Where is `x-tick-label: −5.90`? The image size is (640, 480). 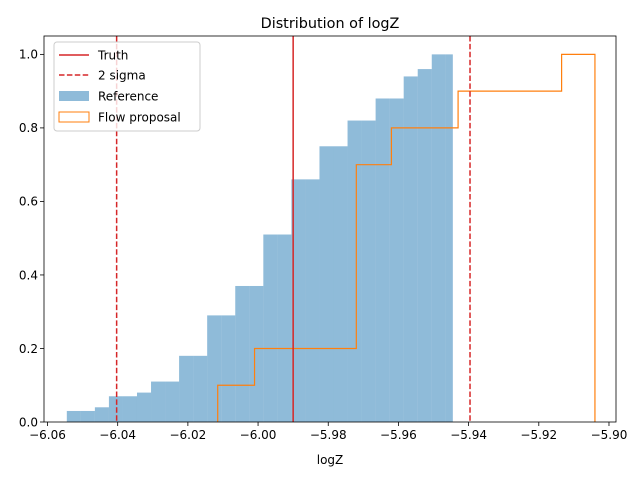 x-tick-label: −5.90 is located at coordinates (609, 435).